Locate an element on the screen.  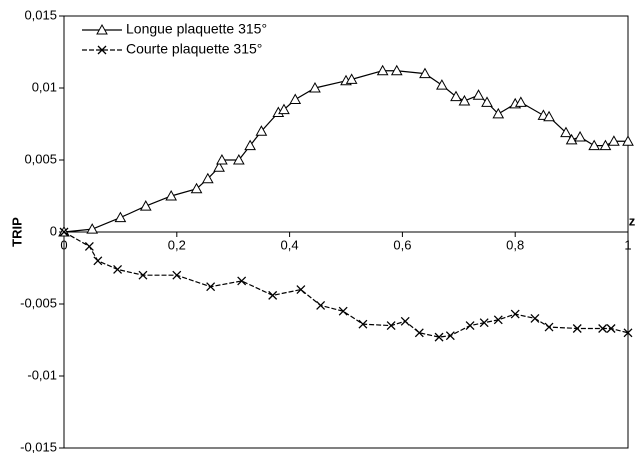
legend-label: Courte plaquette 315° is located at coordinates (194, 49).